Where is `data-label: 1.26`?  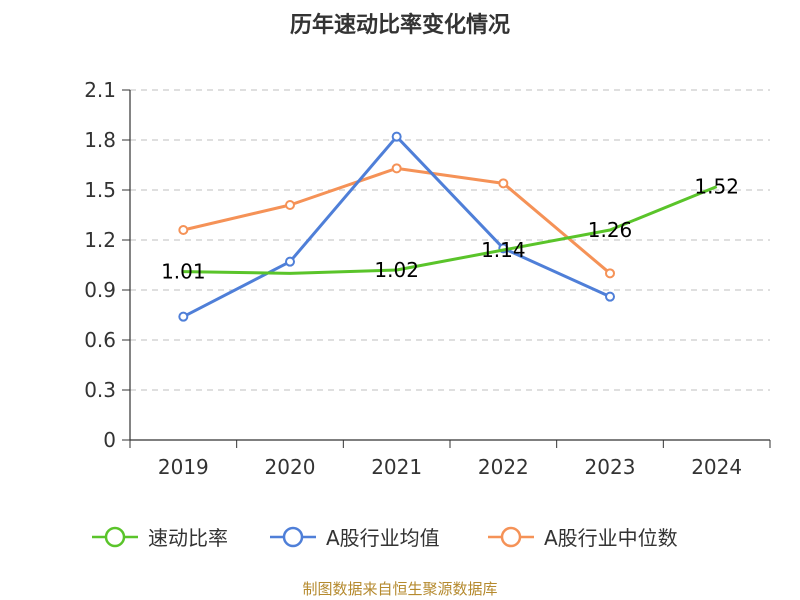 data-label: 1.26 is located at coordinates (610, 230).